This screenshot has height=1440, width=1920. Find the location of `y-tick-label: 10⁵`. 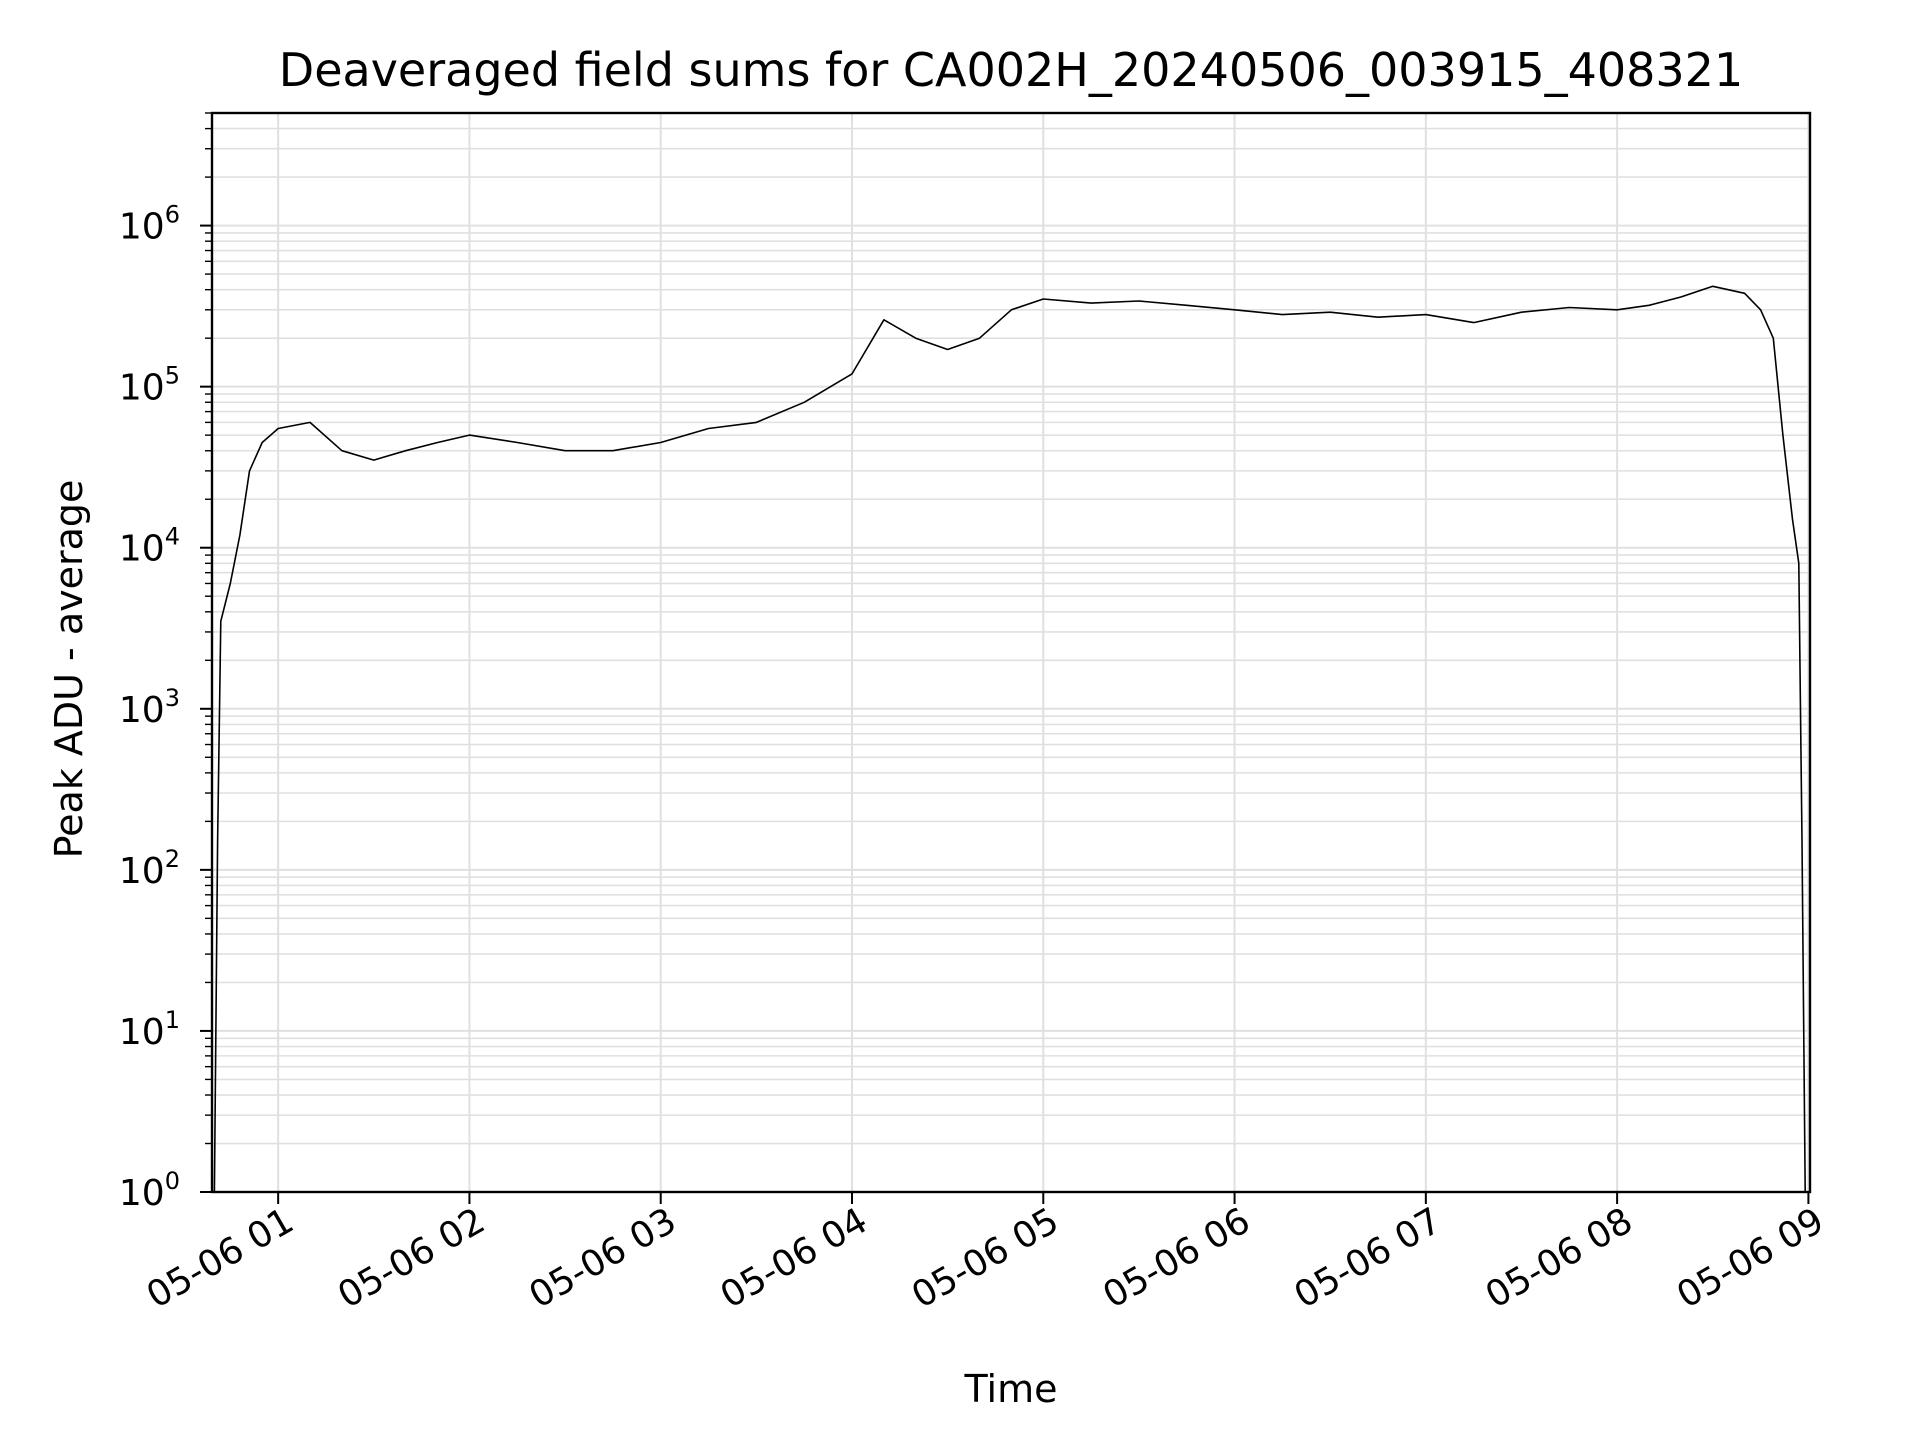

y-tick-label: 10⁵ is located at coordinates (149, 385).